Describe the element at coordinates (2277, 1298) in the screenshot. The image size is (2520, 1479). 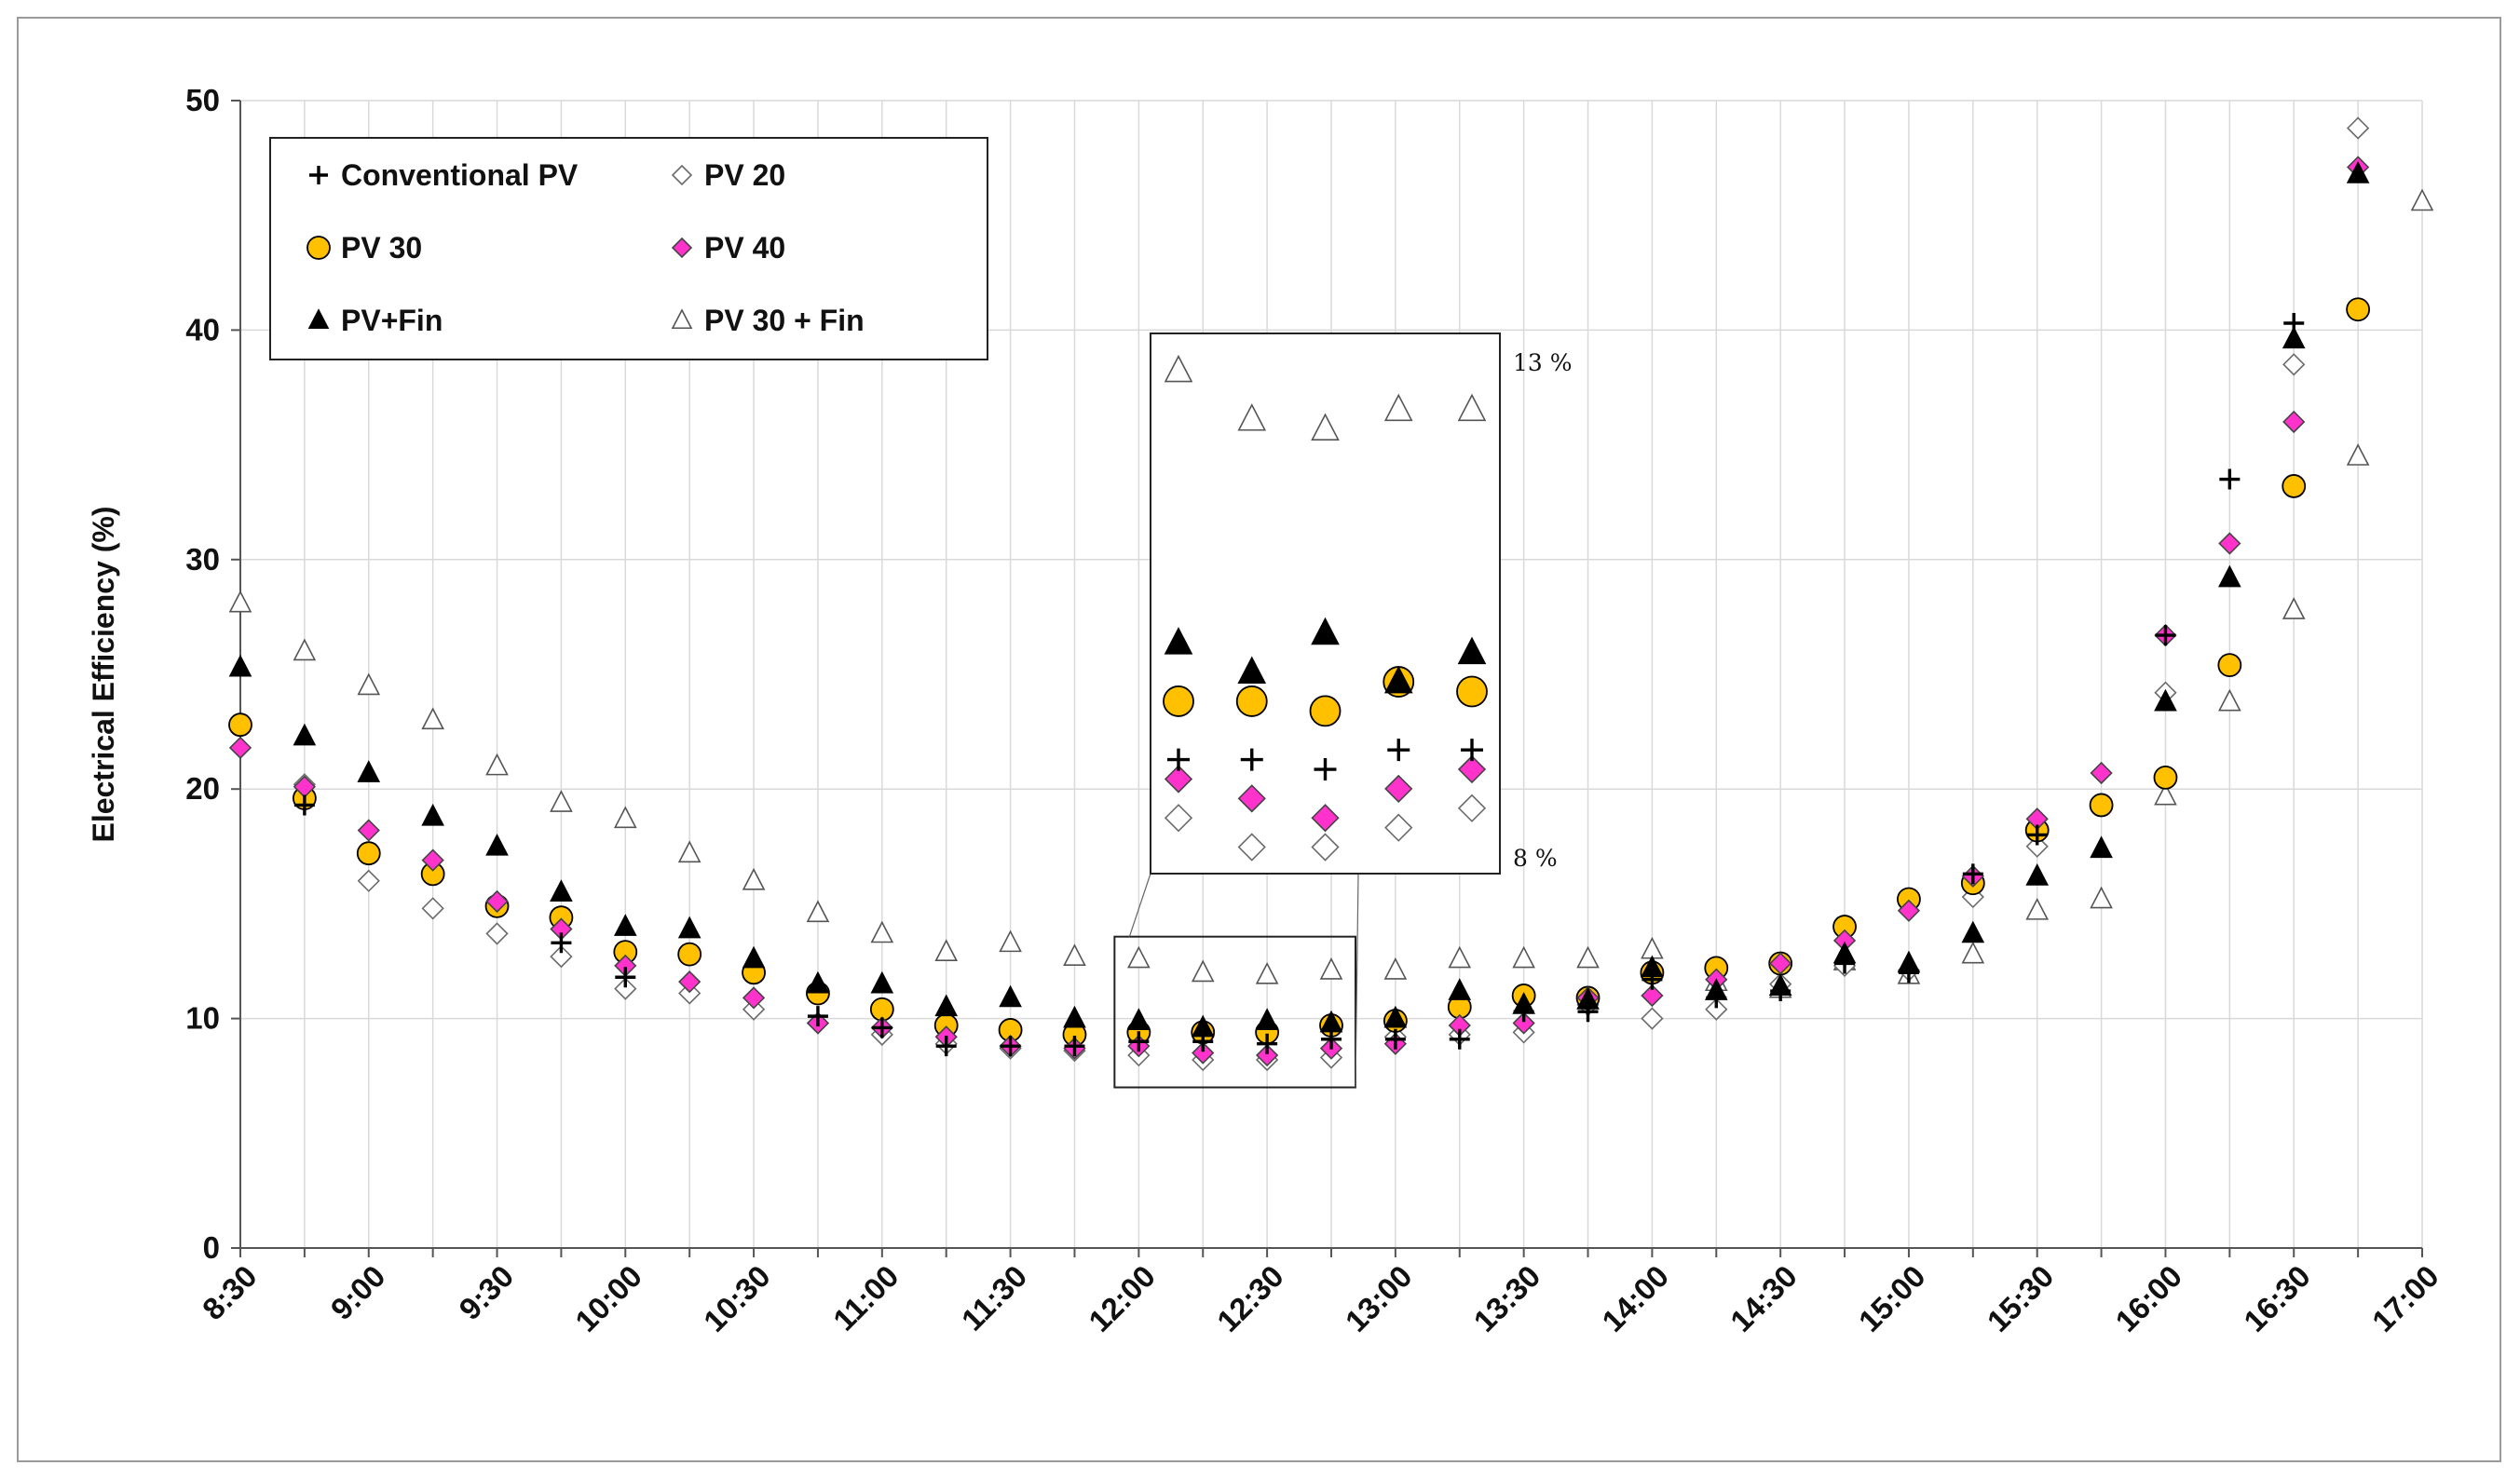
I see `x-tick-label: 16:30` at that location.